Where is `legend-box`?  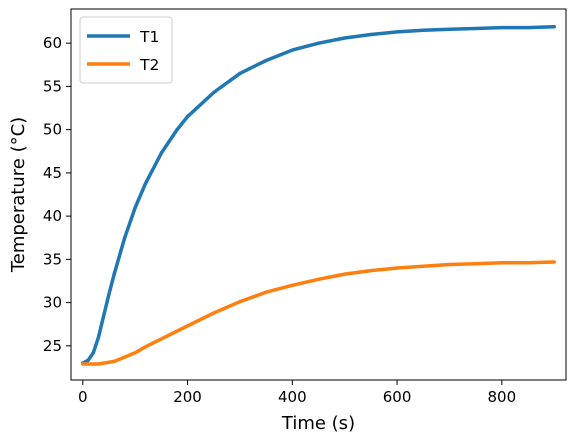 legend-box is located at coordinates (126, 50).